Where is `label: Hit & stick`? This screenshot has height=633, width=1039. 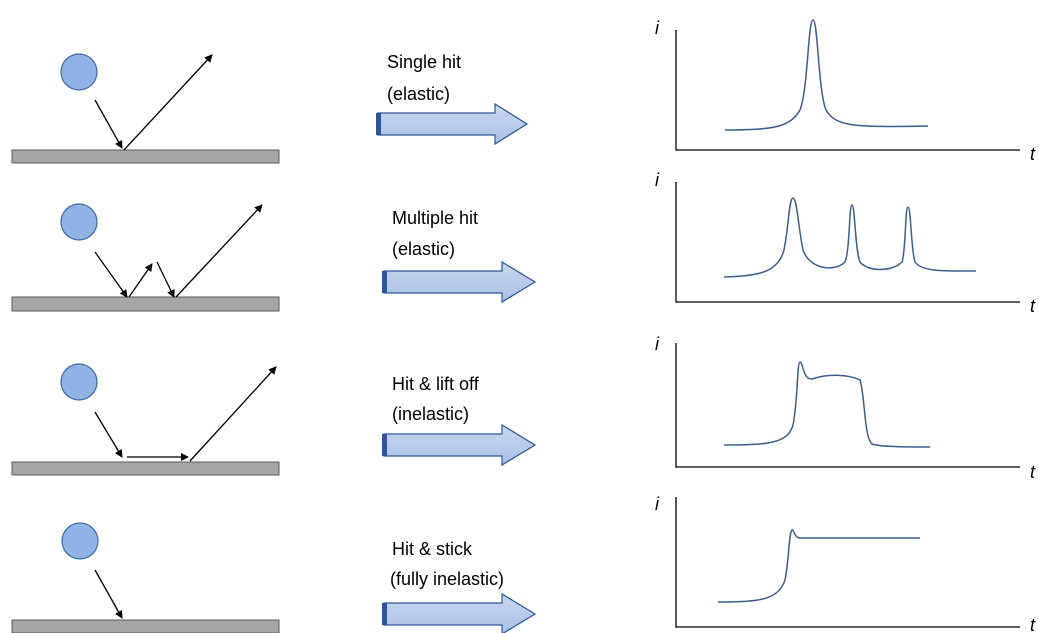
label: Hit & stick is located at coordinates (432, 549).